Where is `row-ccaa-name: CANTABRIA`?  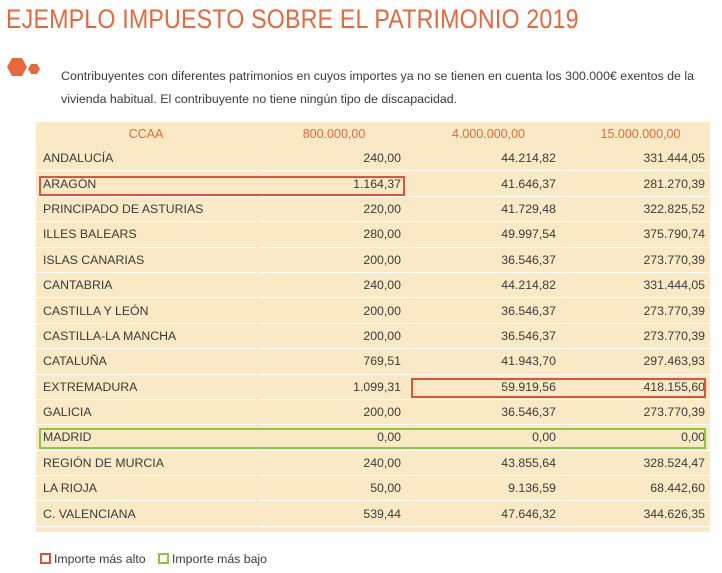 row-ccaa-name: CANTABRIA is located at coordinates (146, 286).